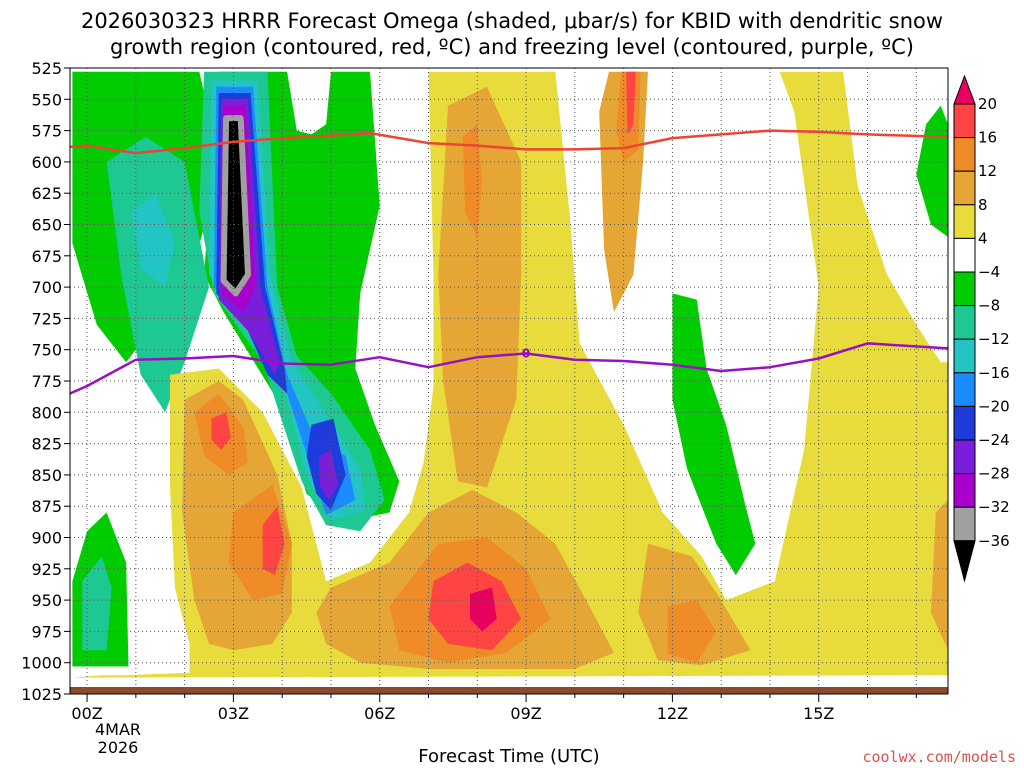  What do you see at coordinates (46, 569) in the screenshot?
I see `y-tick-label: 925` at bounding box center [46, 569].